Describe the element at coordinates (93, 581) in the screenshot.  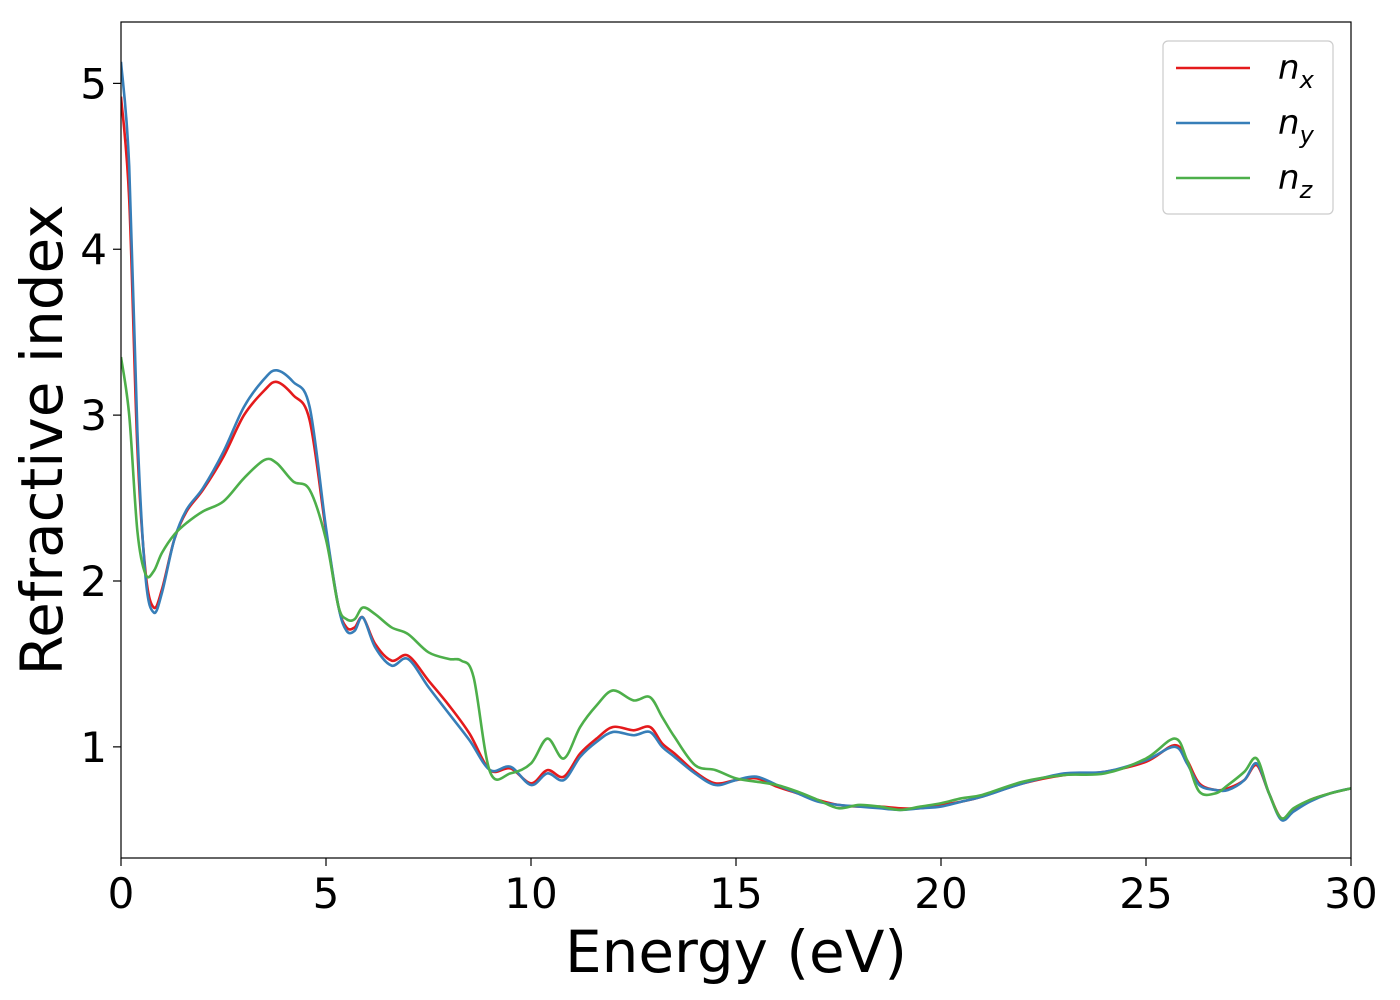
I see `y-tick-label: 2` at that location.